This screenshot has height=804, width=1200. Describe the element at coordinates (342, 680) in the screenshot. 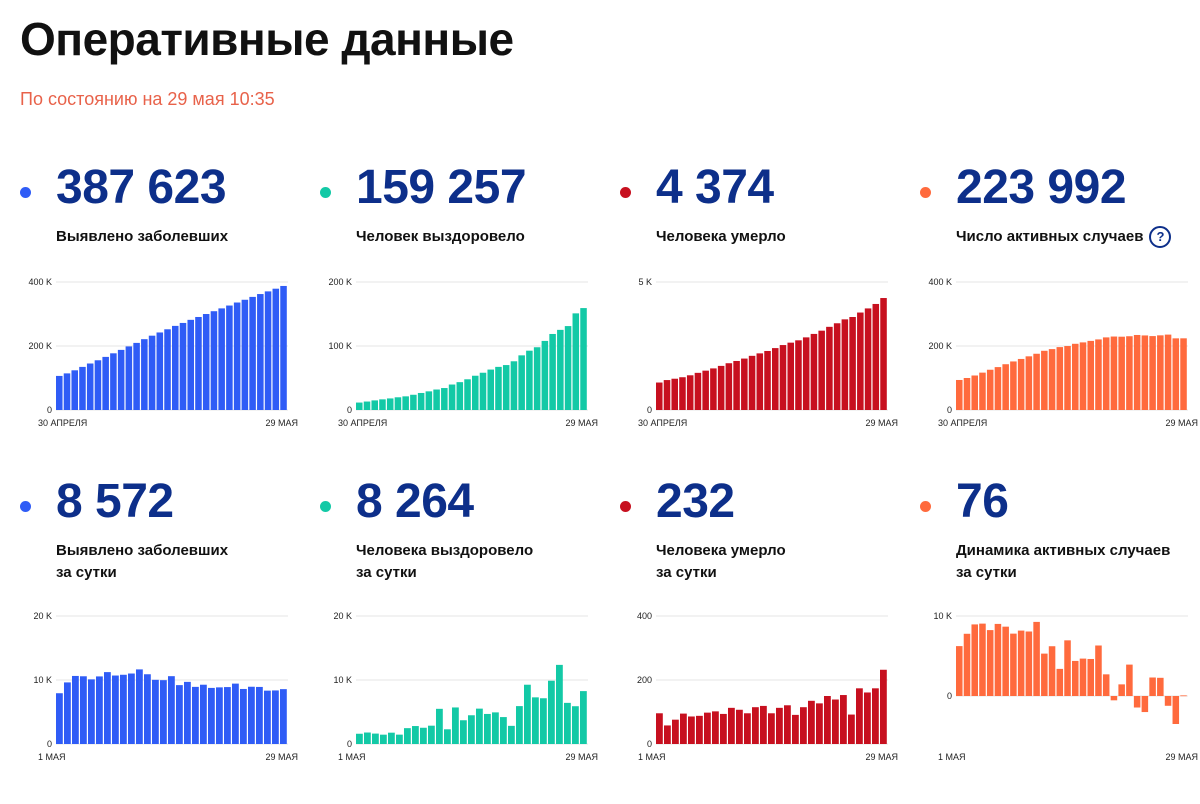

I see `y-tick-label: 10 K` at that location.